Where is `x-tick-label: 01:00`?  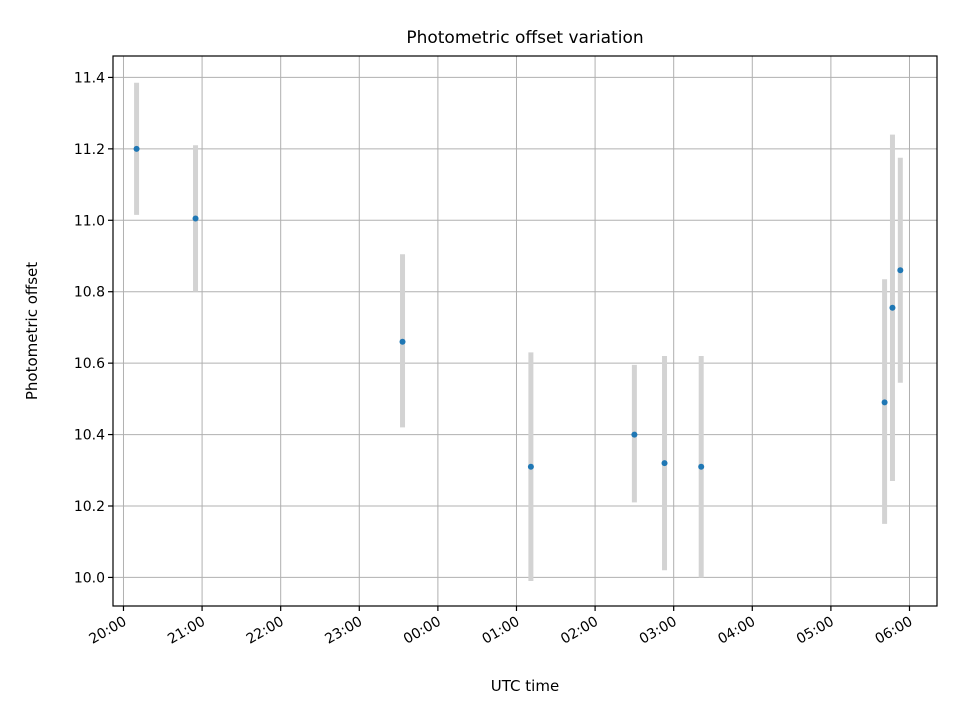
x-tick-label: 01:00 is located at coordinates (501, 631).